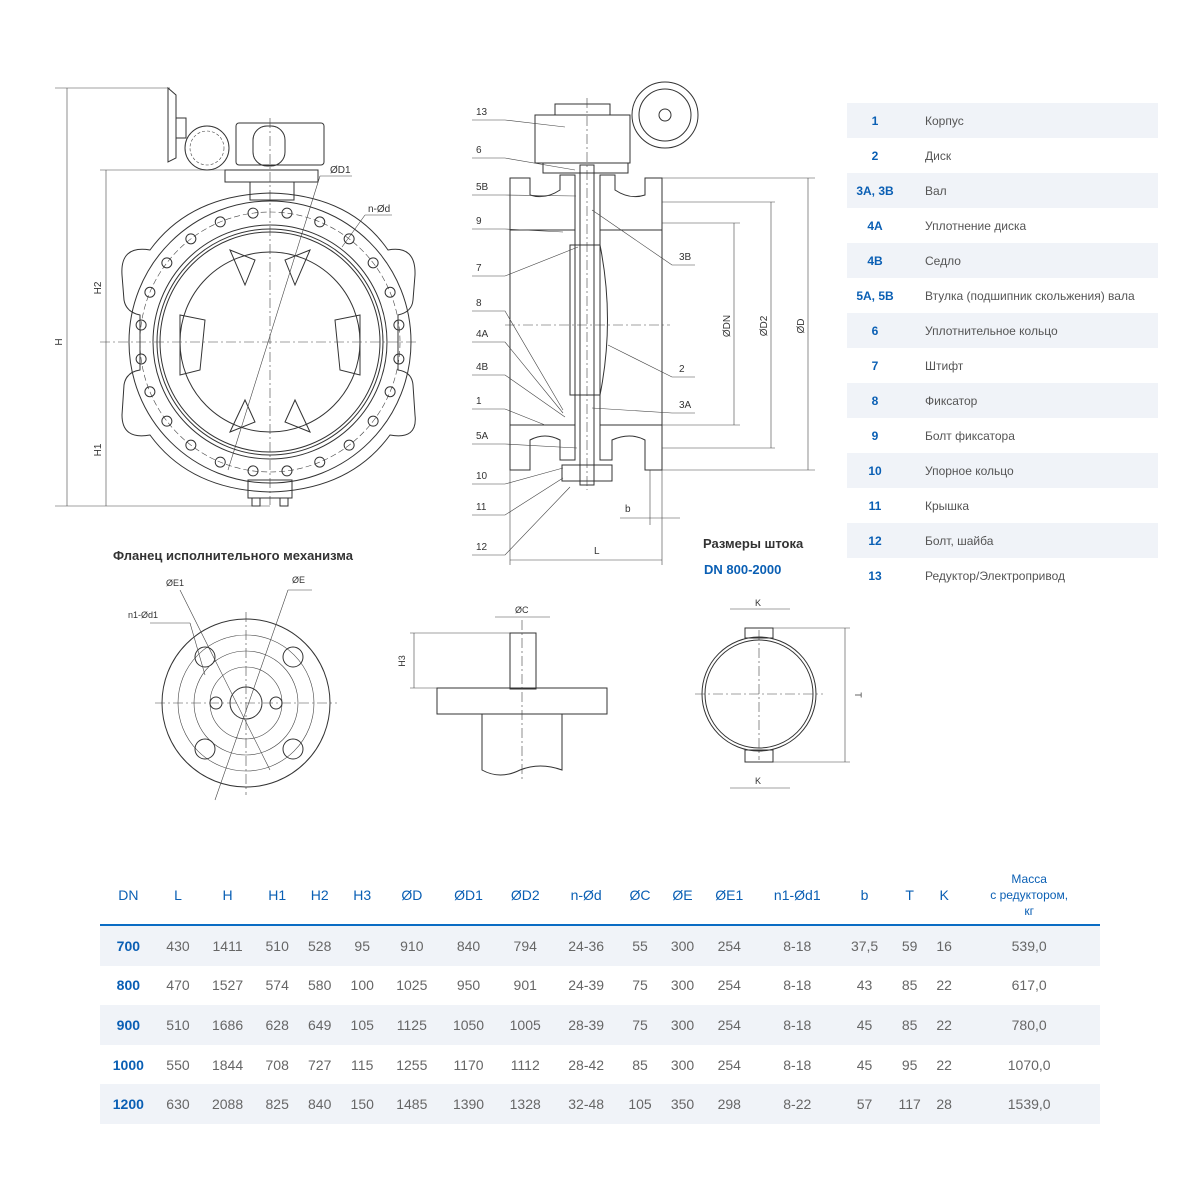  What do you see at coordinates (758, 603) in the screenshot?
I see `dim-K-top: K` at bounding box center [758, 603].